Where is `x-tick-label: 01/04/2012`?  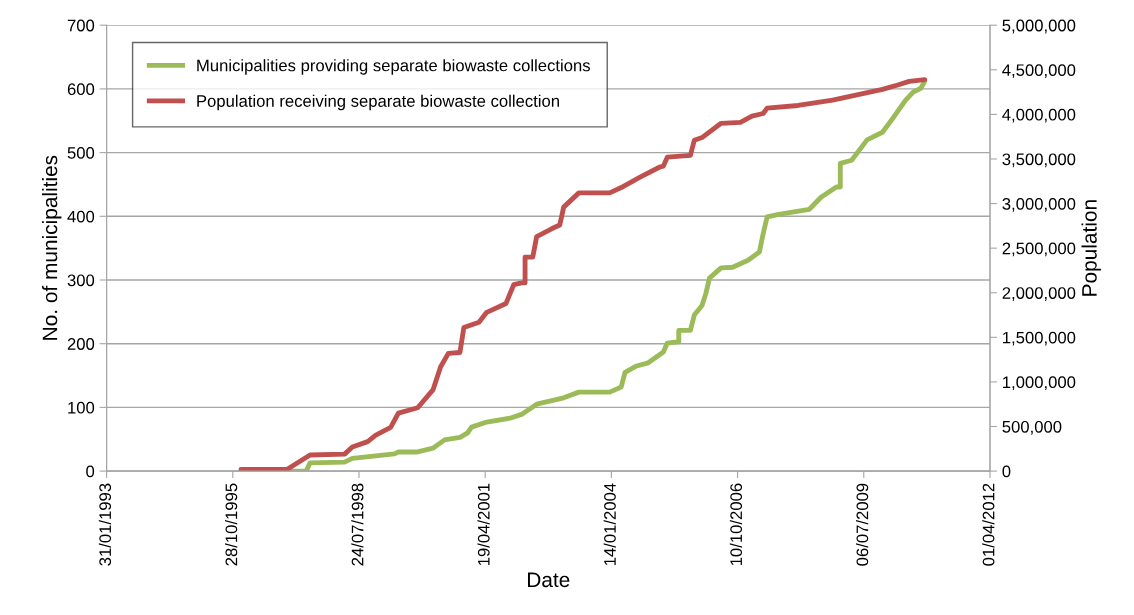 x-tick-label: 01/04/2012 is located at coordinates (988, 524).